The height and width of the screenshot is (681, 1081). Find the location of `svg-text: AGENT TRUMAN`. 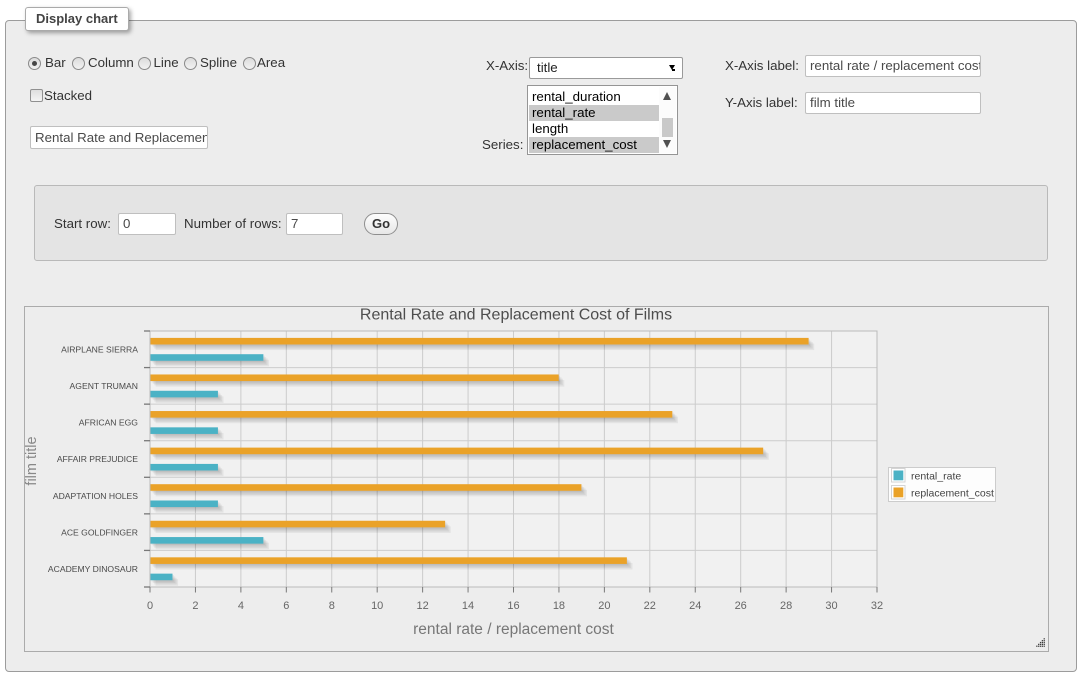

svg-text: AGENT TRUMAN is located at coordinates (104, 386).